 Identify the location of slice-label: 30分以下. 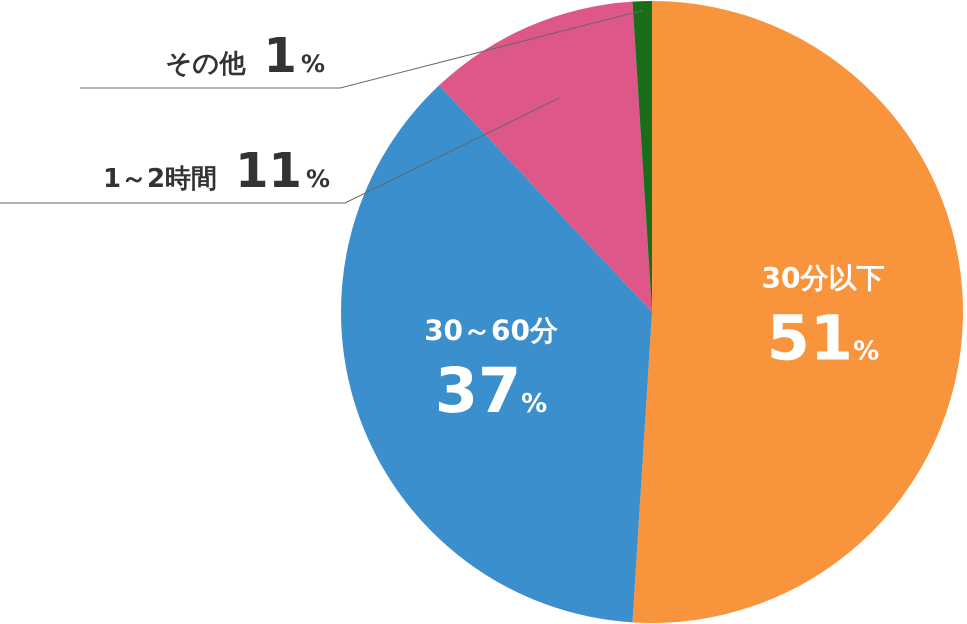
(822, 277).